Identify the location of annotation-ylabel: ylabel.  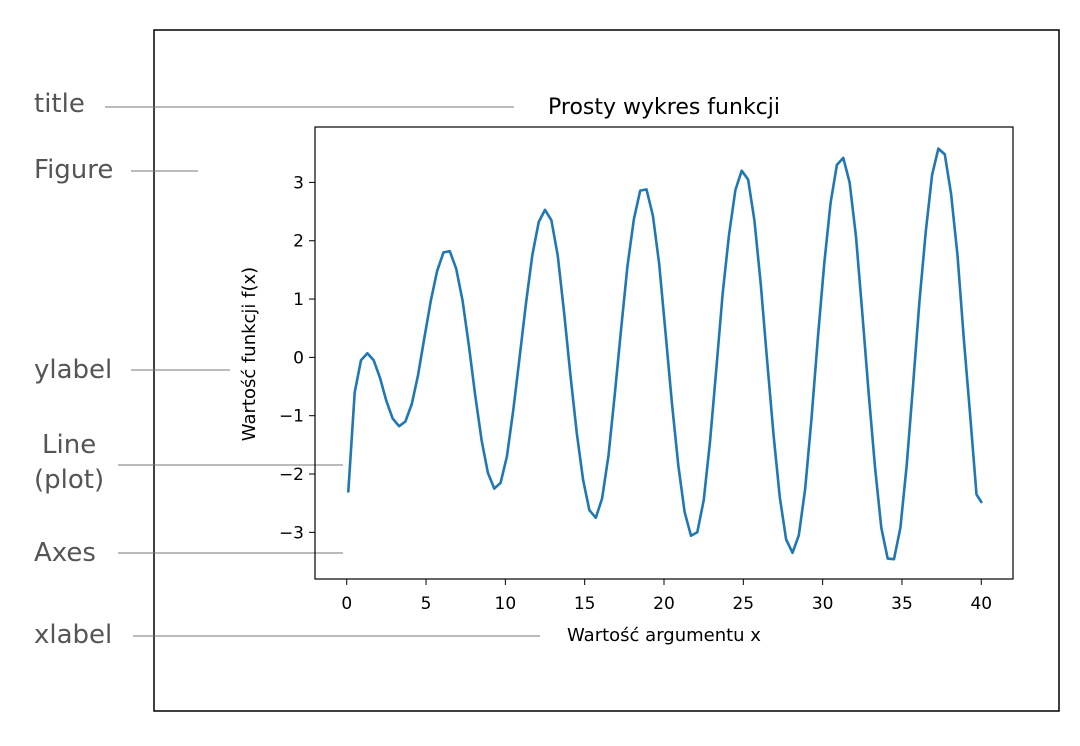
(73, 370).